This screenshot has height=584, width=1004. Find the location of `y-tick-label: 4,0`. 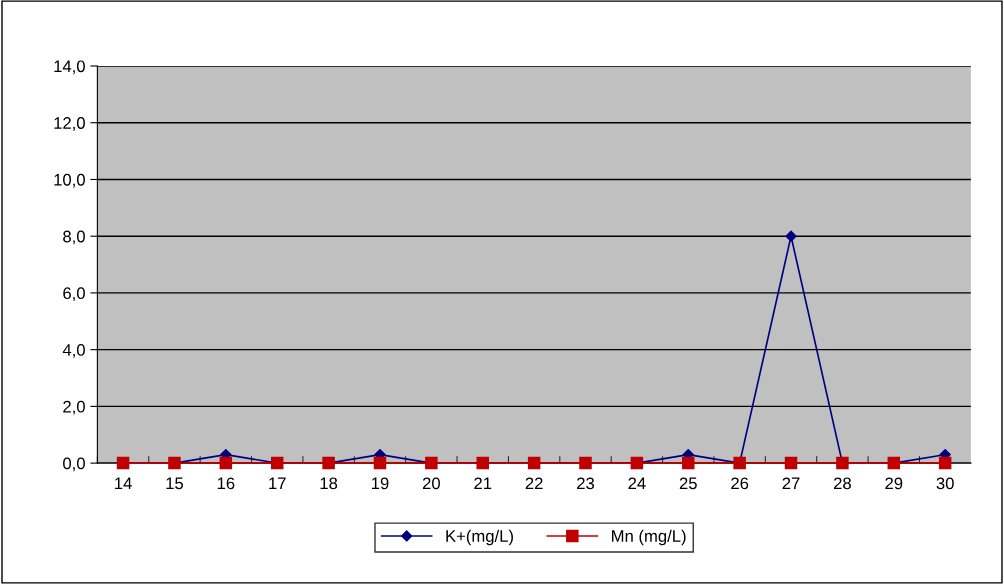

y-tick-label: 4,0 is located at coordinates (73, 351).